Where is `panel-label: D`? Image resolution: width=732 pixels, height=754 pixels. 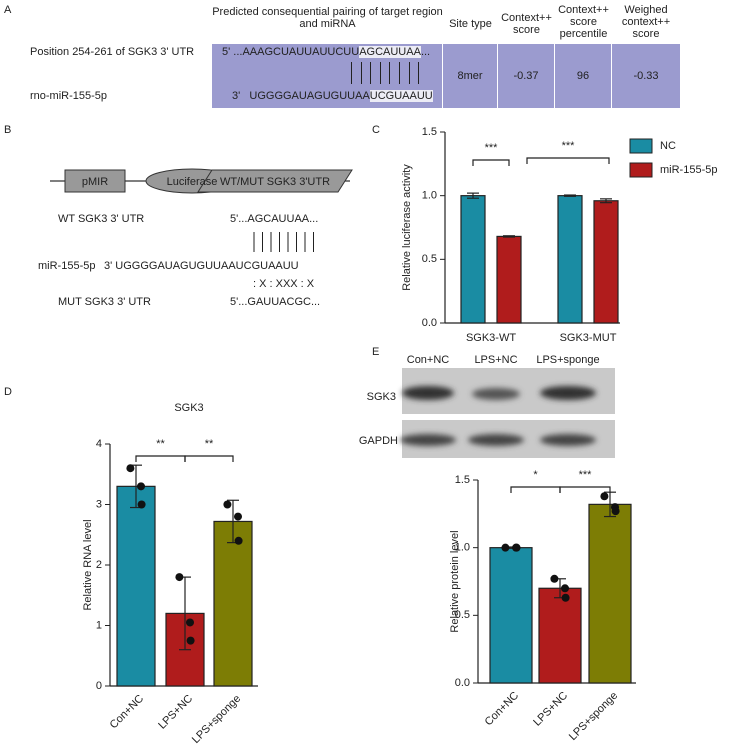 panel-label: D is located at coordinates (8, 392).